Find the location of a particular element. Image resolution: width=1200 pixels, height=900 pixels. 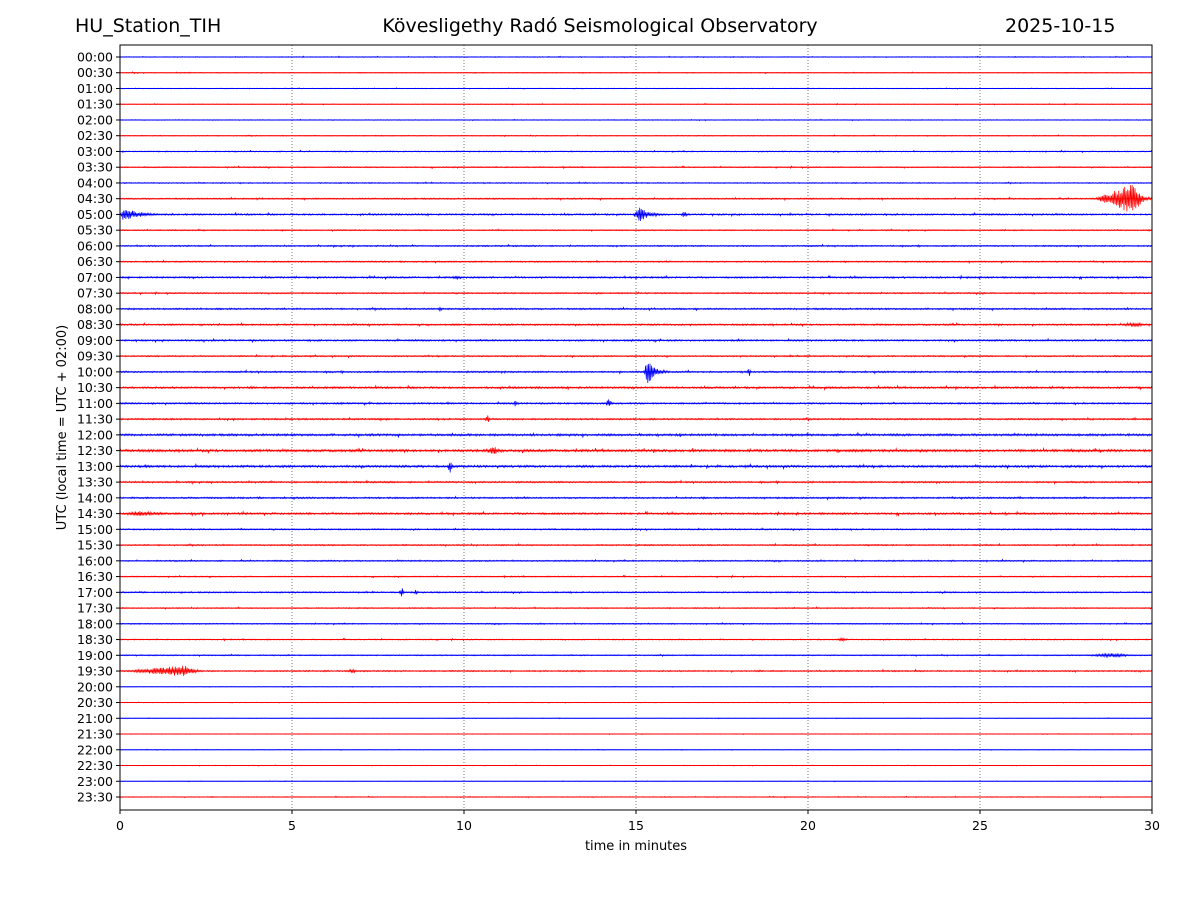

x-tick-label: 15 is located at coordinates (636, 825).